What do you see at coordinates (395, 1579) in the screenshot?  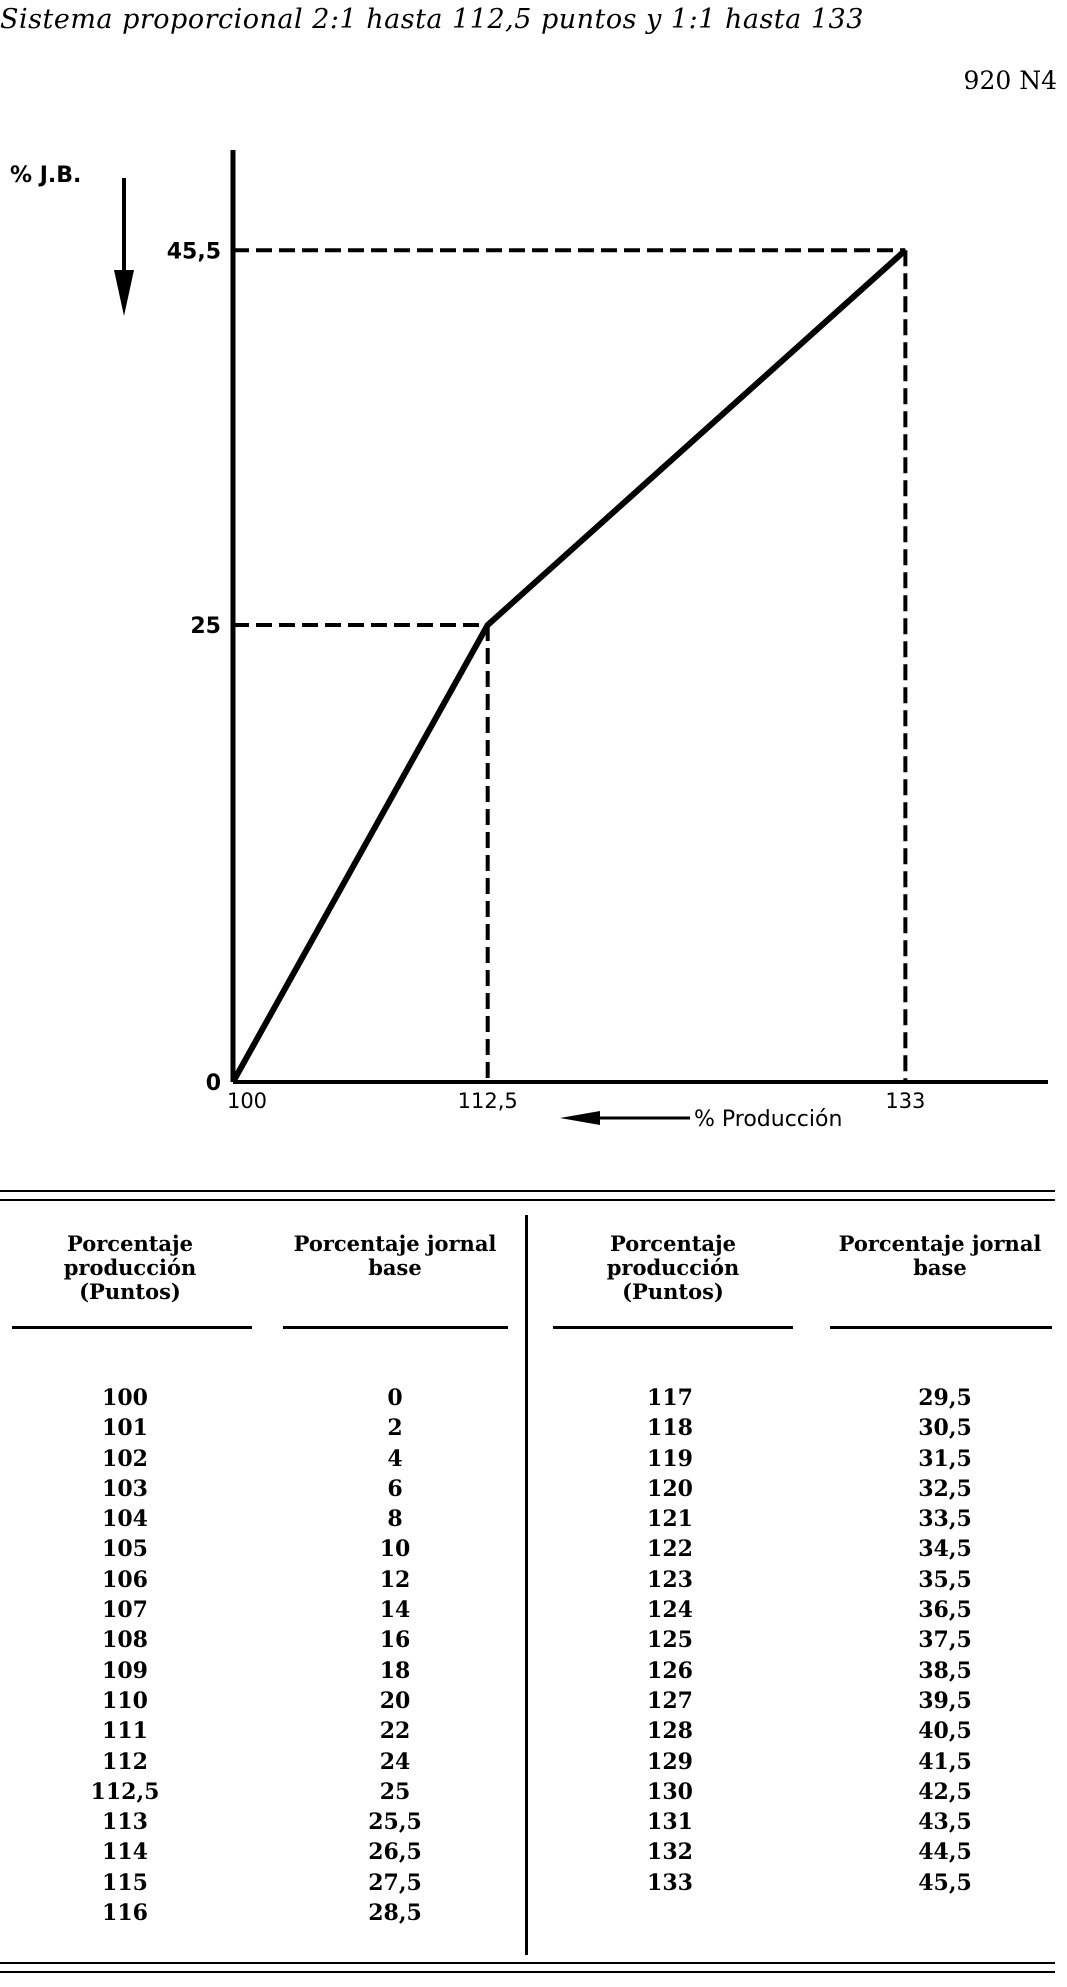 I see `wage-cell: 12` at bounding box center [395, 1579].